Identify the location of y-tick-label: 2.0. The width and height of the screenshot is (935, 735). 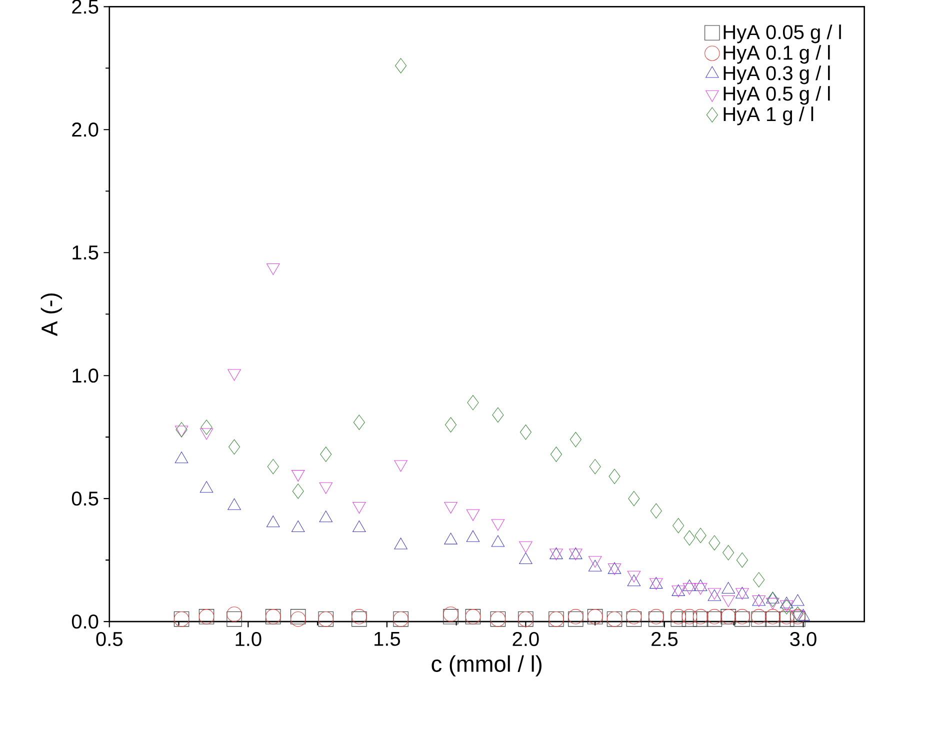
(85, 129).